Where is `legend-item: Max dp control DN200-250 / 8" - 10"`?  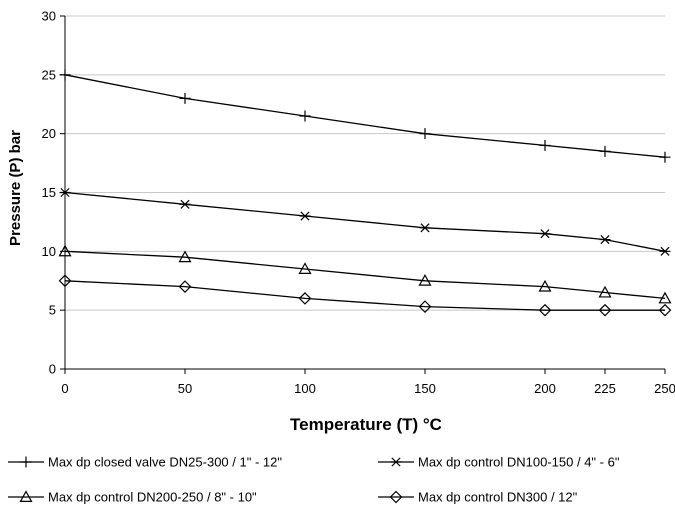
legend-item: Max dp control DN200-250 / 8" - 10" is located at coordinates (132, 497).